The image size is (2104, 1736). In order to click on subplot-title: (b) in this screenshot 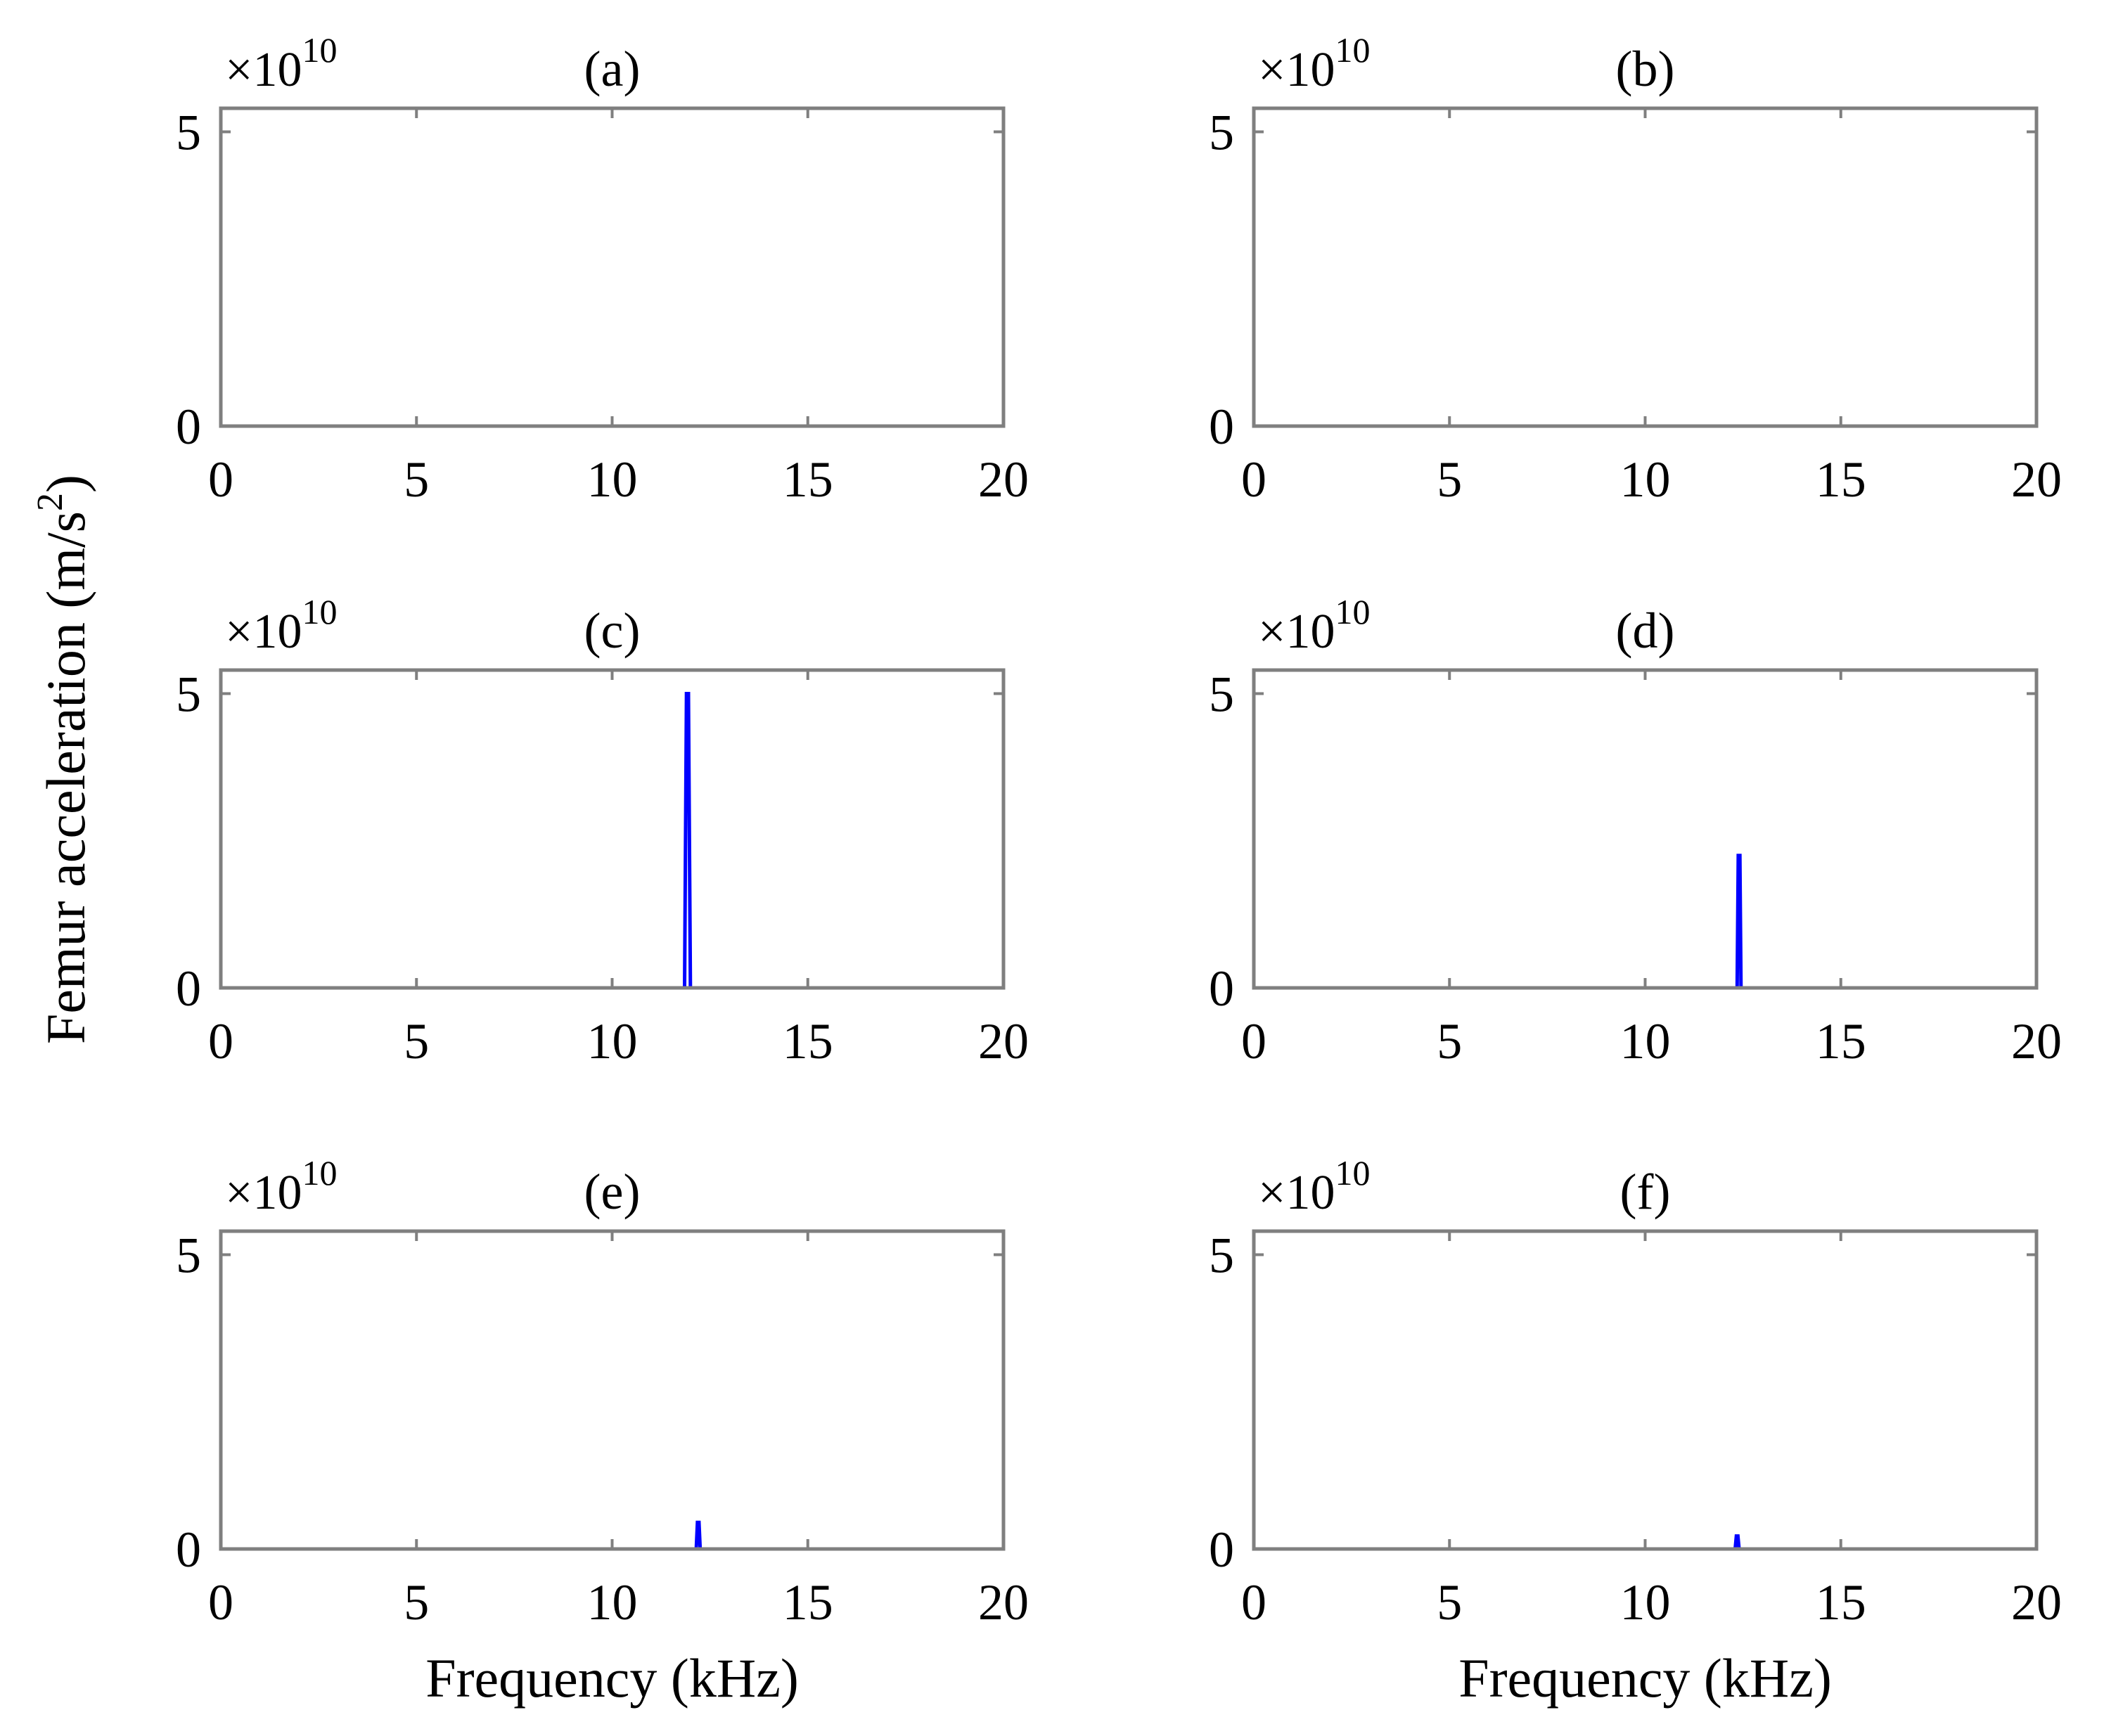, I will do `click(1645, 69)`.